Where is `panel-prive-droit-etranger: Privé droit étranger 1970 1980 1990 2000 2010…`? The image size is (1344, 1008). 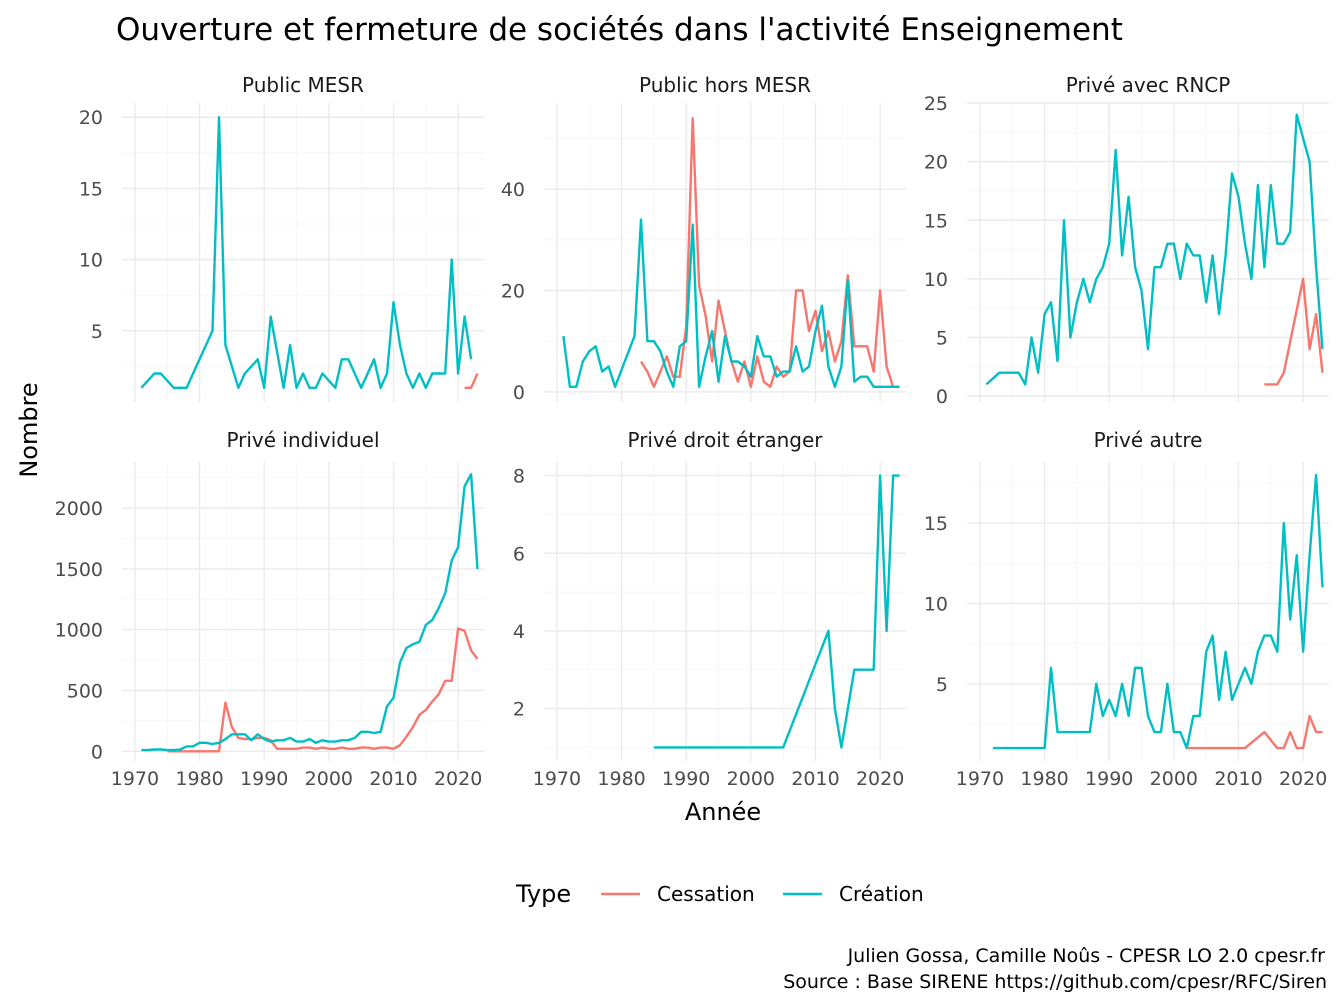
panel-prive-droit-etranger: Privé droit étranger 1970 1980 1990 2000 2010… is located at coordinates (709, 609).